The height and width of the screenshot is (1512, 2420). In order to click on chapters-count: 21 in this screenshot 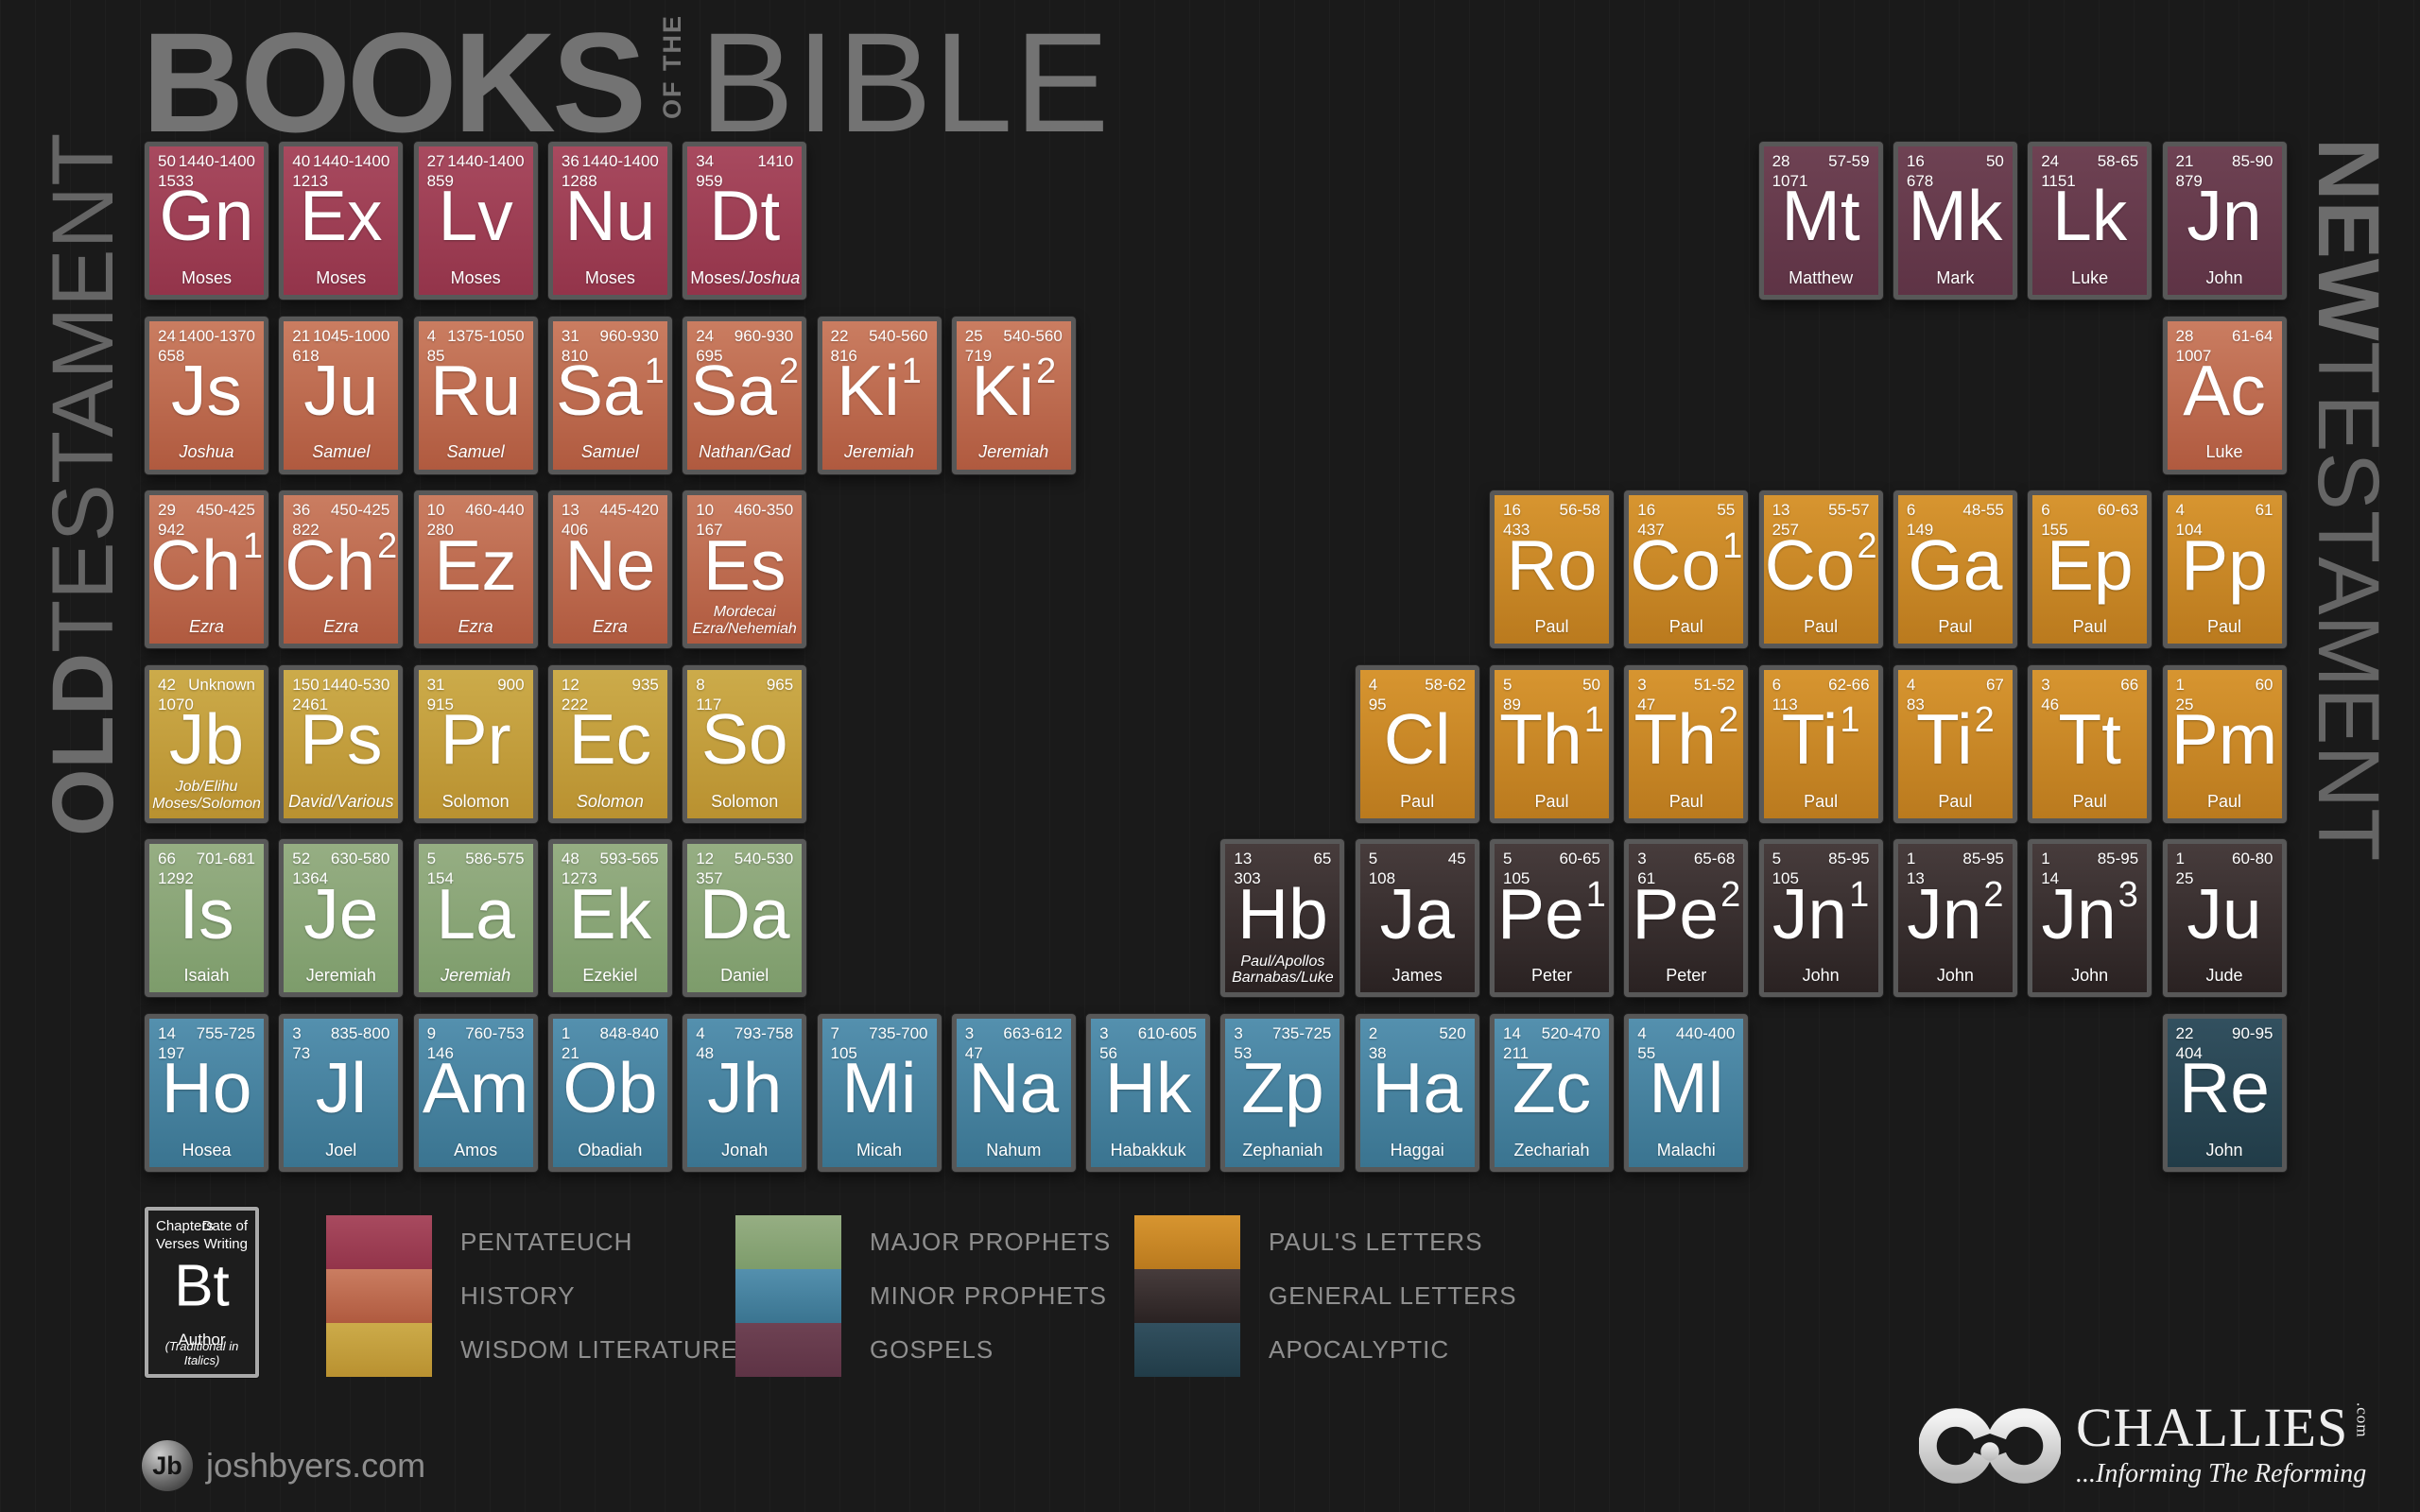, I will do `click(2184, 161)`.